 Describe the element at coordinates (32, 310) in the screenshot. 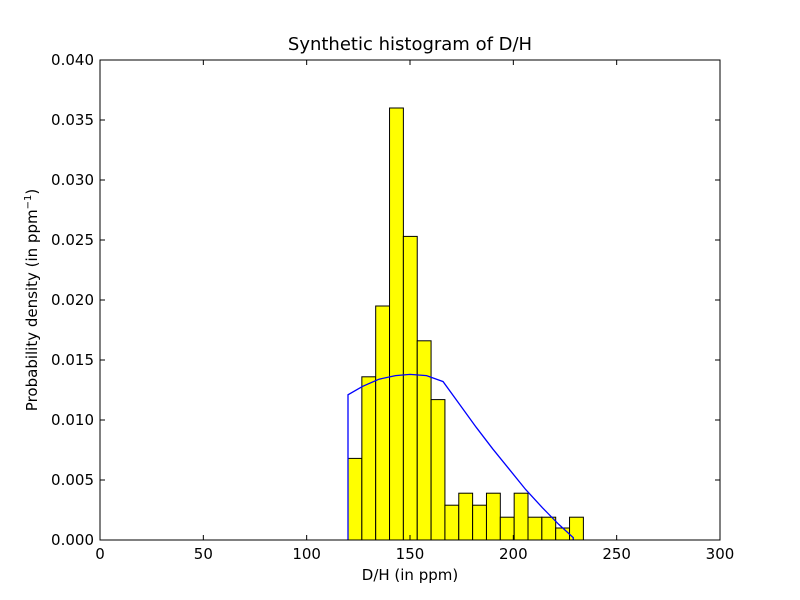

I see `y-axis-label-main: Probability density (in ppm` at that location.